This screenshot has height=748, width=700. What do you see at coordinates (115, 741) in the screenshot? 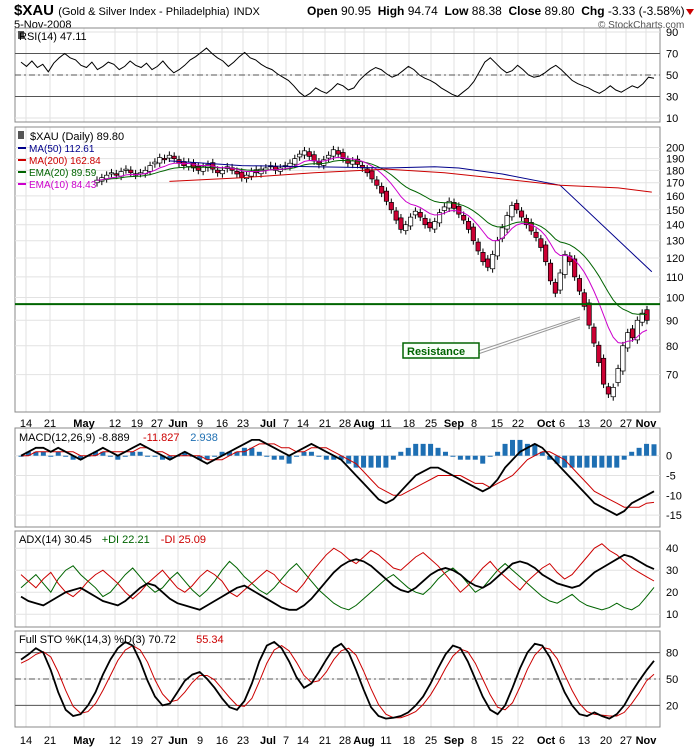
I see `date-tick-label: 12` at bounding box center [115, 741].